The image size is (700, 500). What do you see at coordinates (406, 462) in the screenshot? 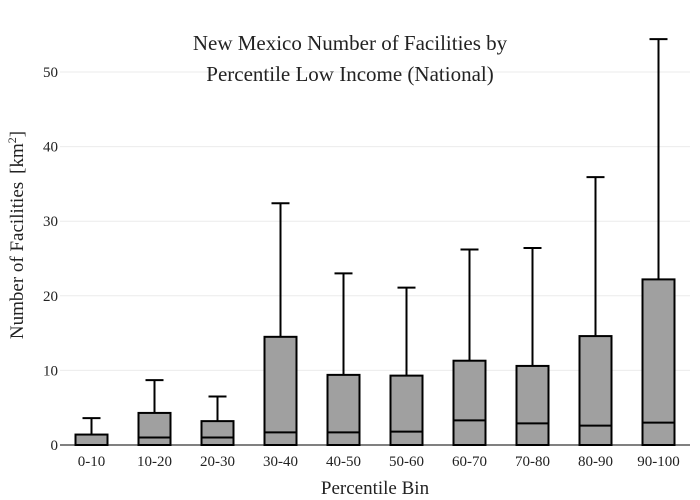
I see `x-tick-label-50-60: 50-60` at bounding box center [406, 462].